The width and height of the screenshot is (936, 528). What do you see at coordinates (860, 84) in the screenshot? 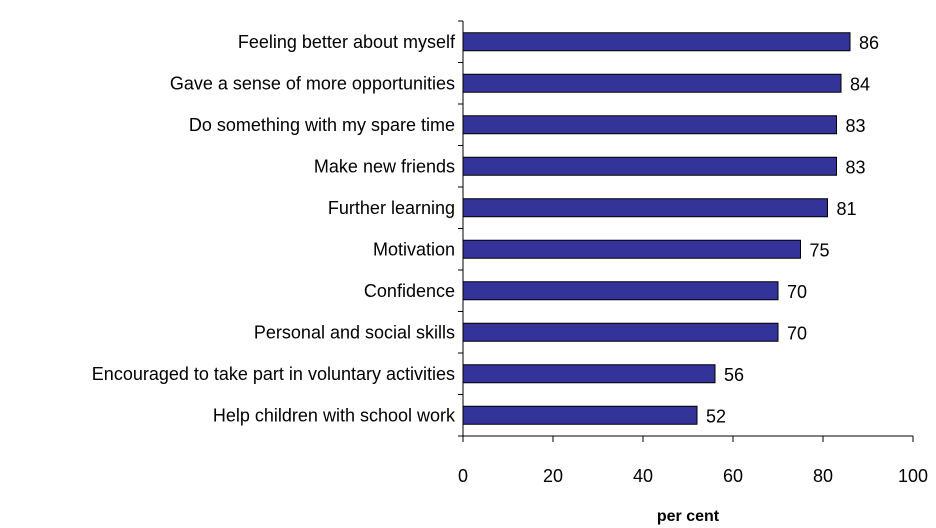
I see `data-label: 84` at bounding box center [860, 84].